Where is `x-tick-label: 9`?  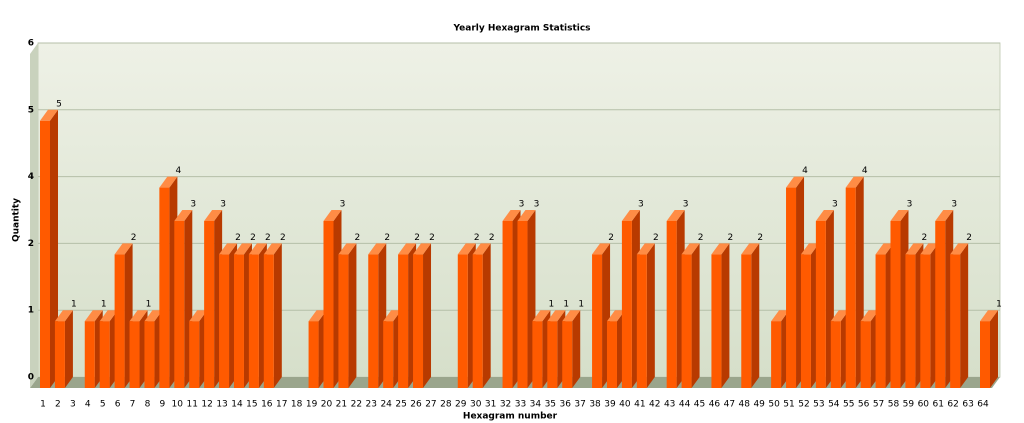
x-tick-label: 9 is located at coordinates (162, 405).